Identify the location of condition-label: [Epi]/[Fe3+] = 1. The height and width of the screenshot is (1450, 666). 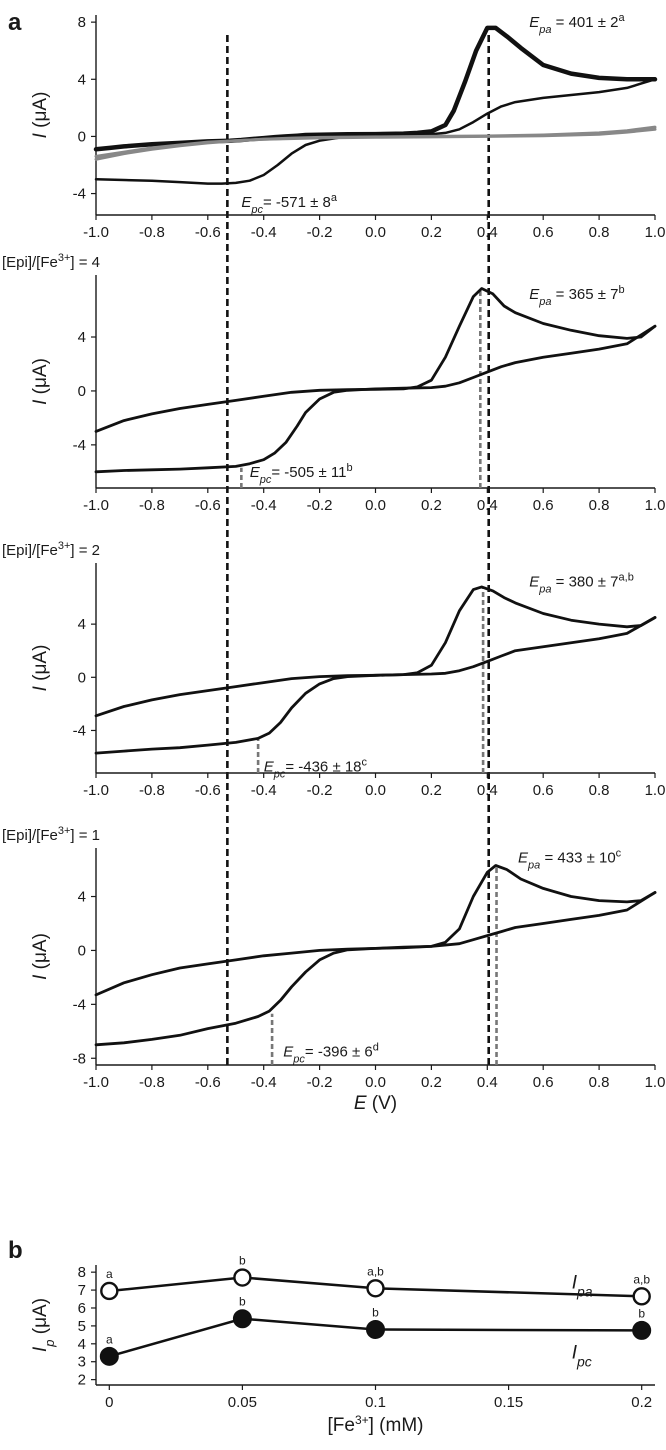
(51, 834).